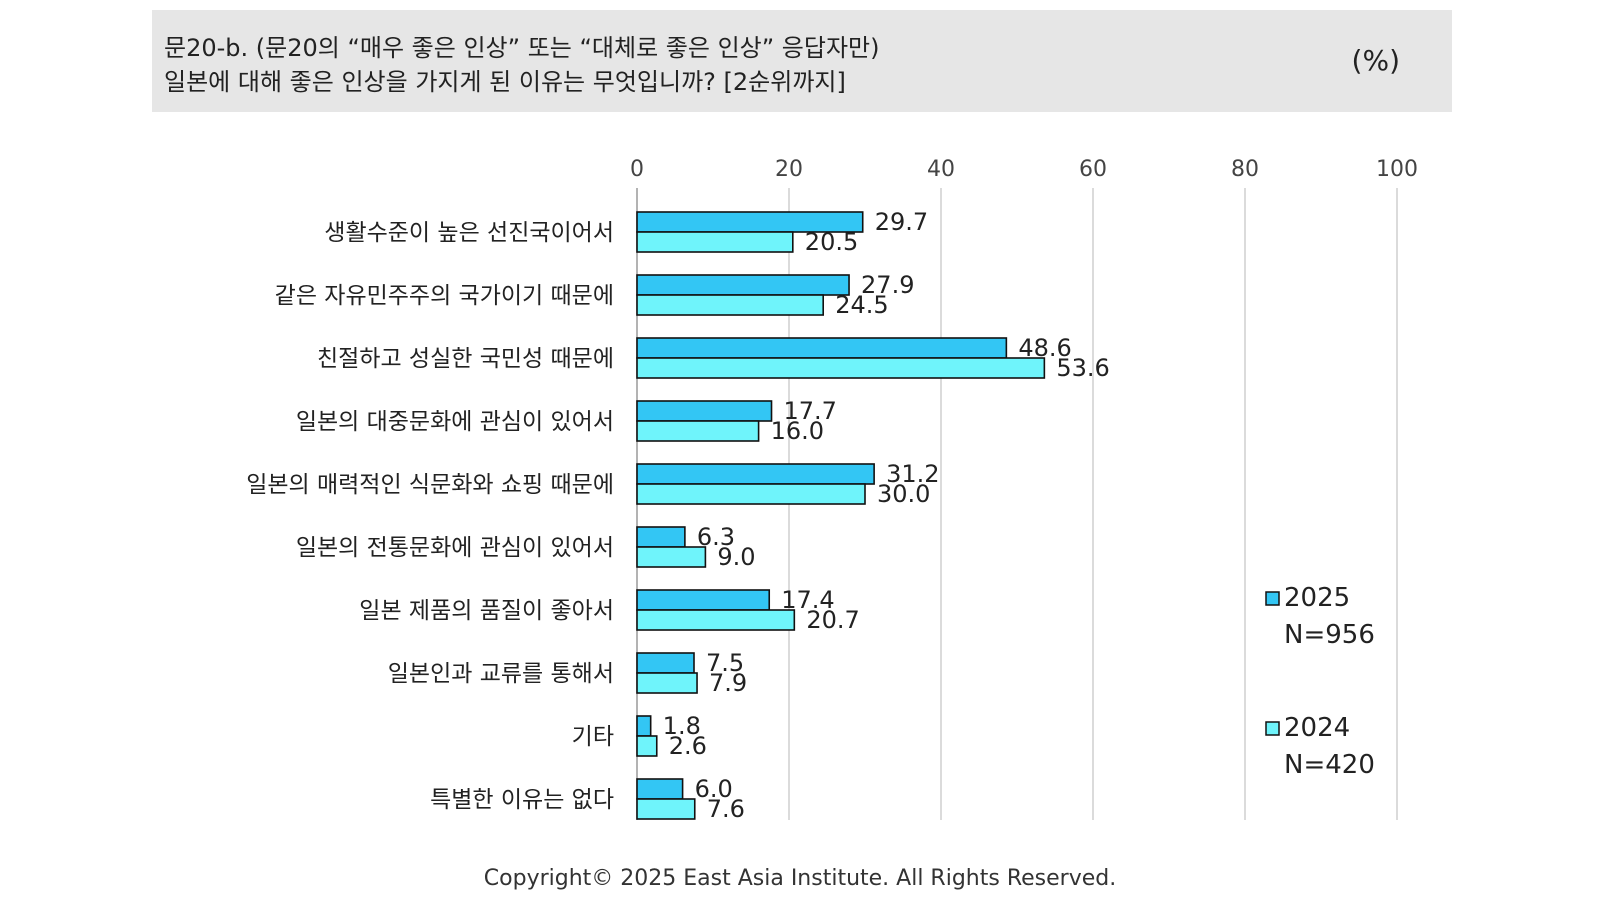  Describe the element at coordinates (1375, 60) in the screenshot. I see `unit-label: (%)` at that location.